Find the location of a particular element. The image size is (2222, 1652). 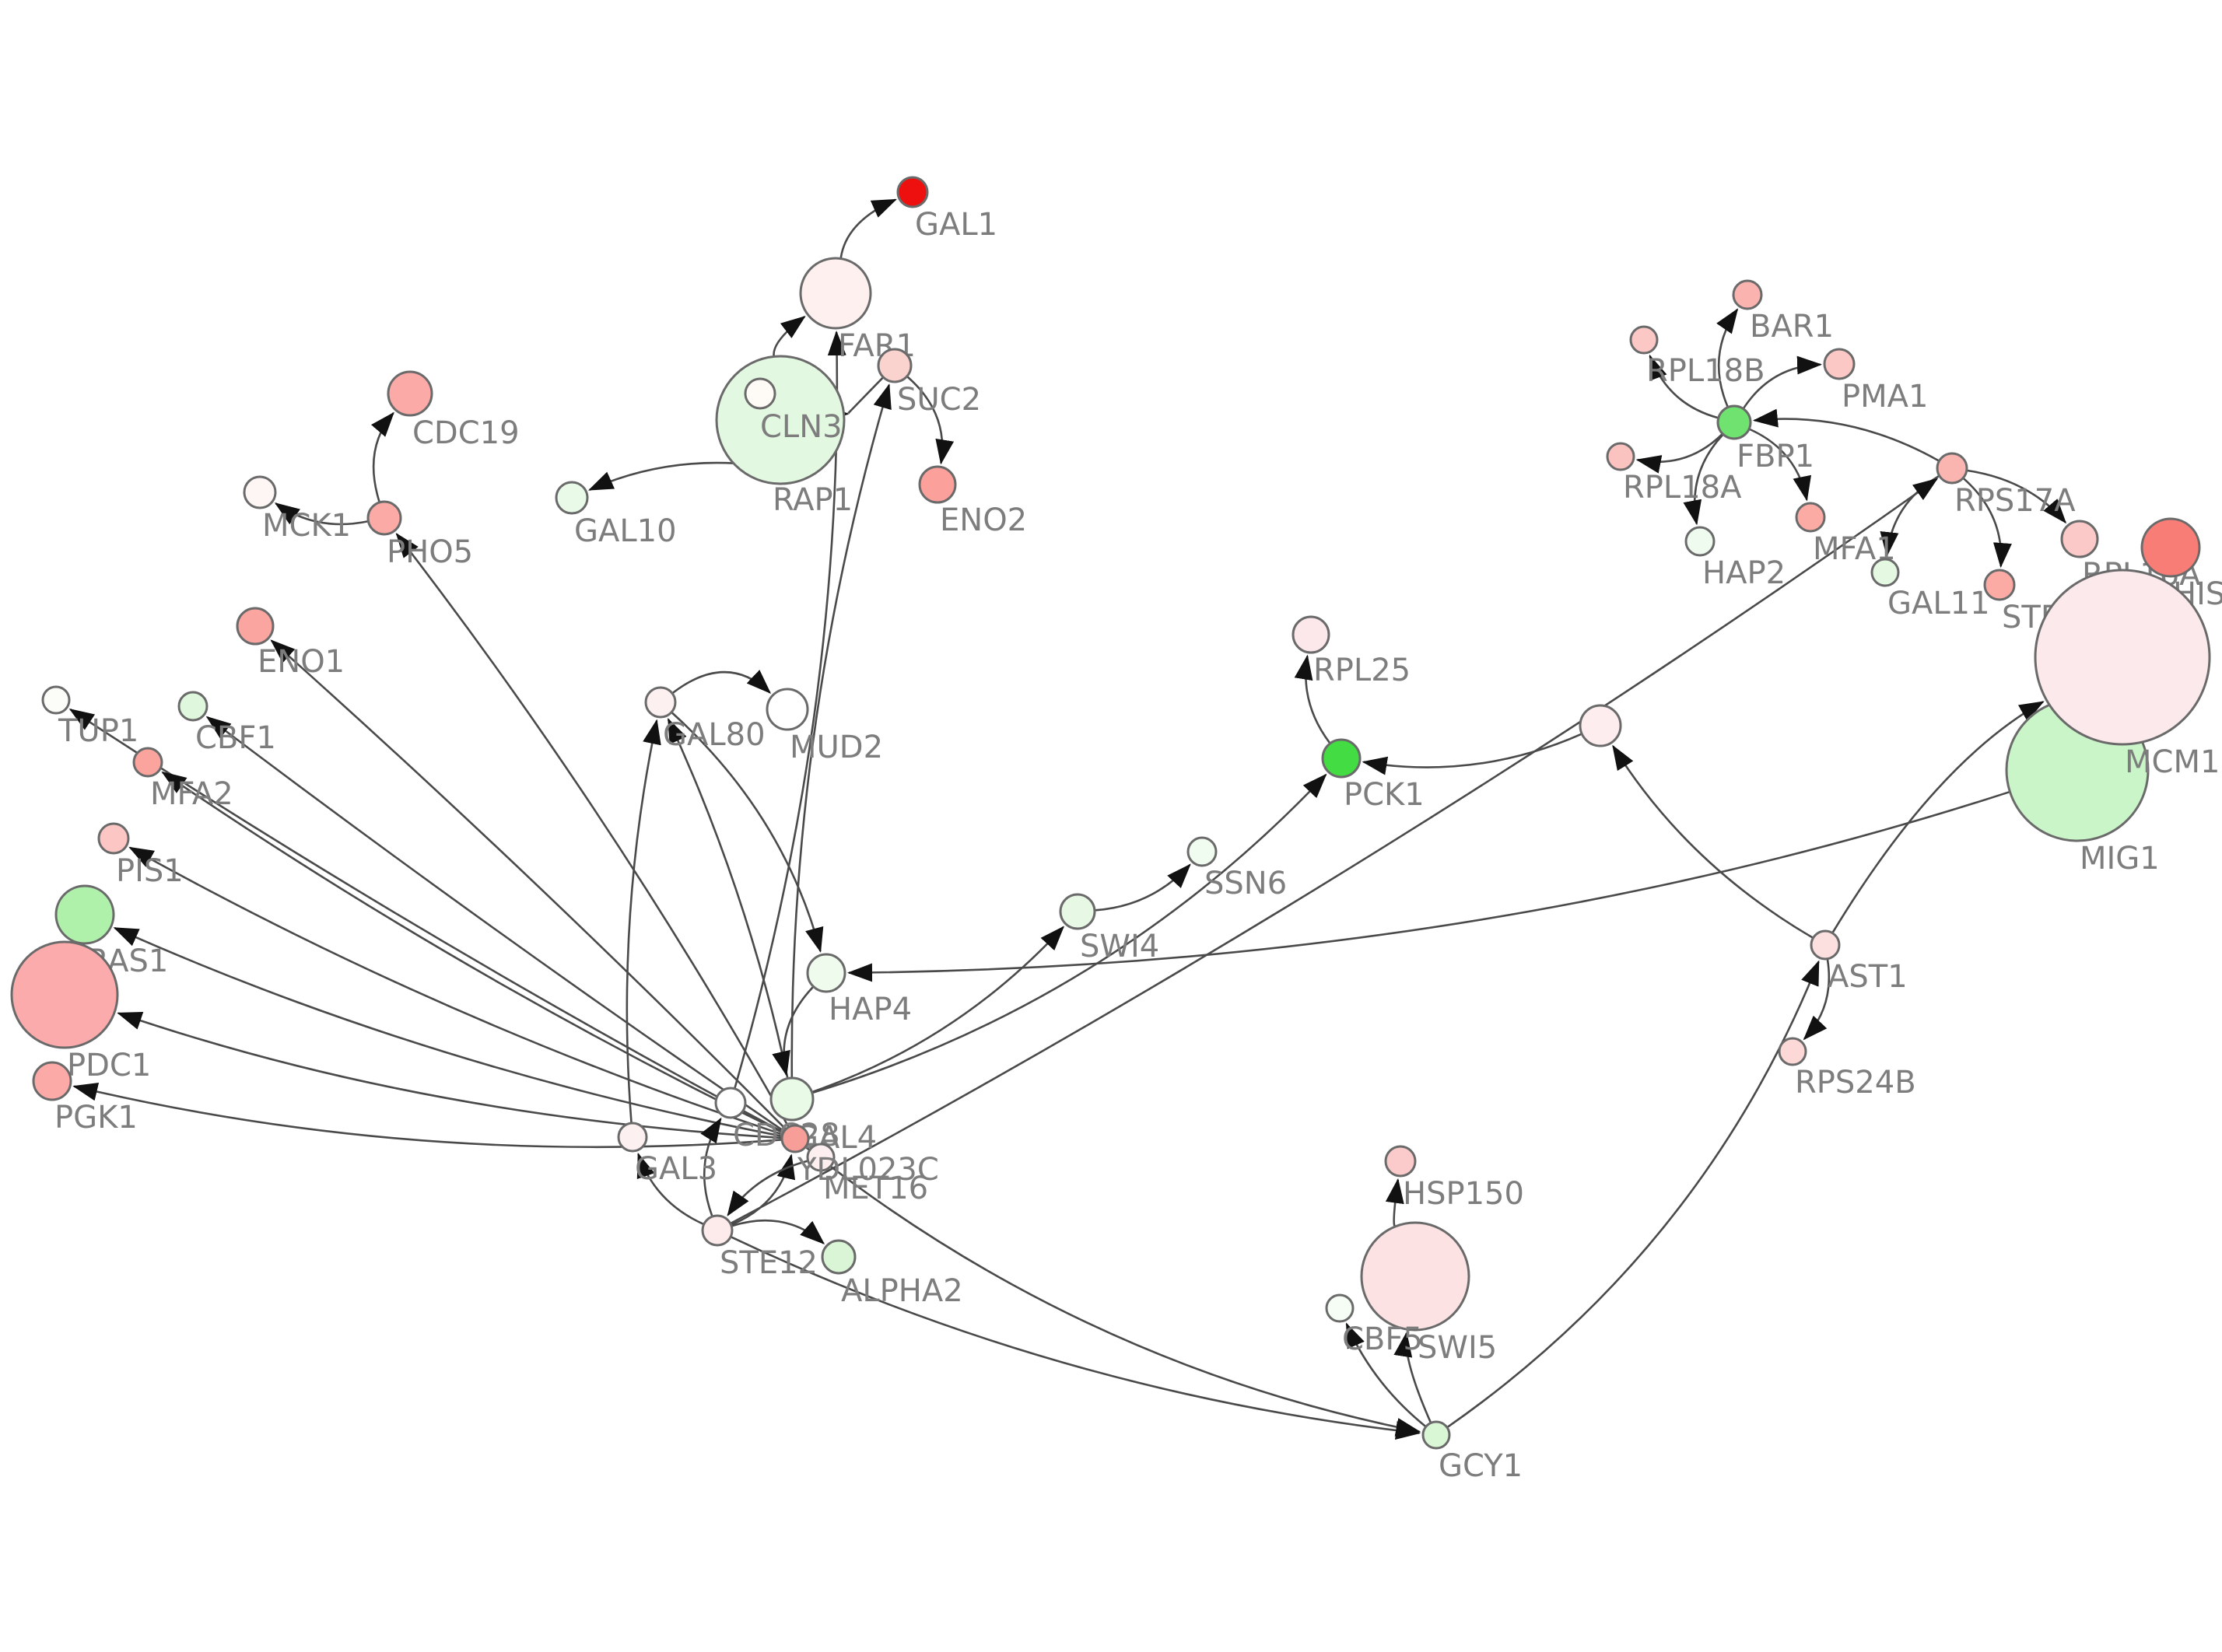

node-group-GAL10: GAL10 is located at coordinates (616, 515).